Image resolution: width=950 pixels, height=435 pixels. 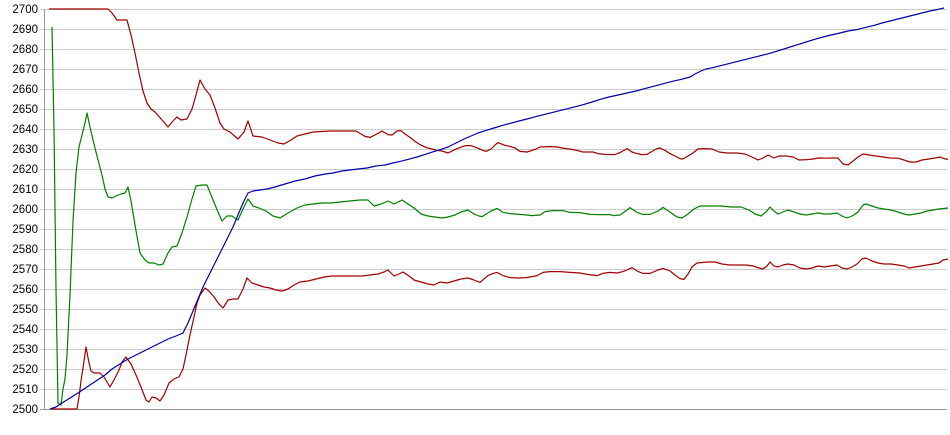 I want to click on y-axis-label: 2640, so click(x=25, y=130).